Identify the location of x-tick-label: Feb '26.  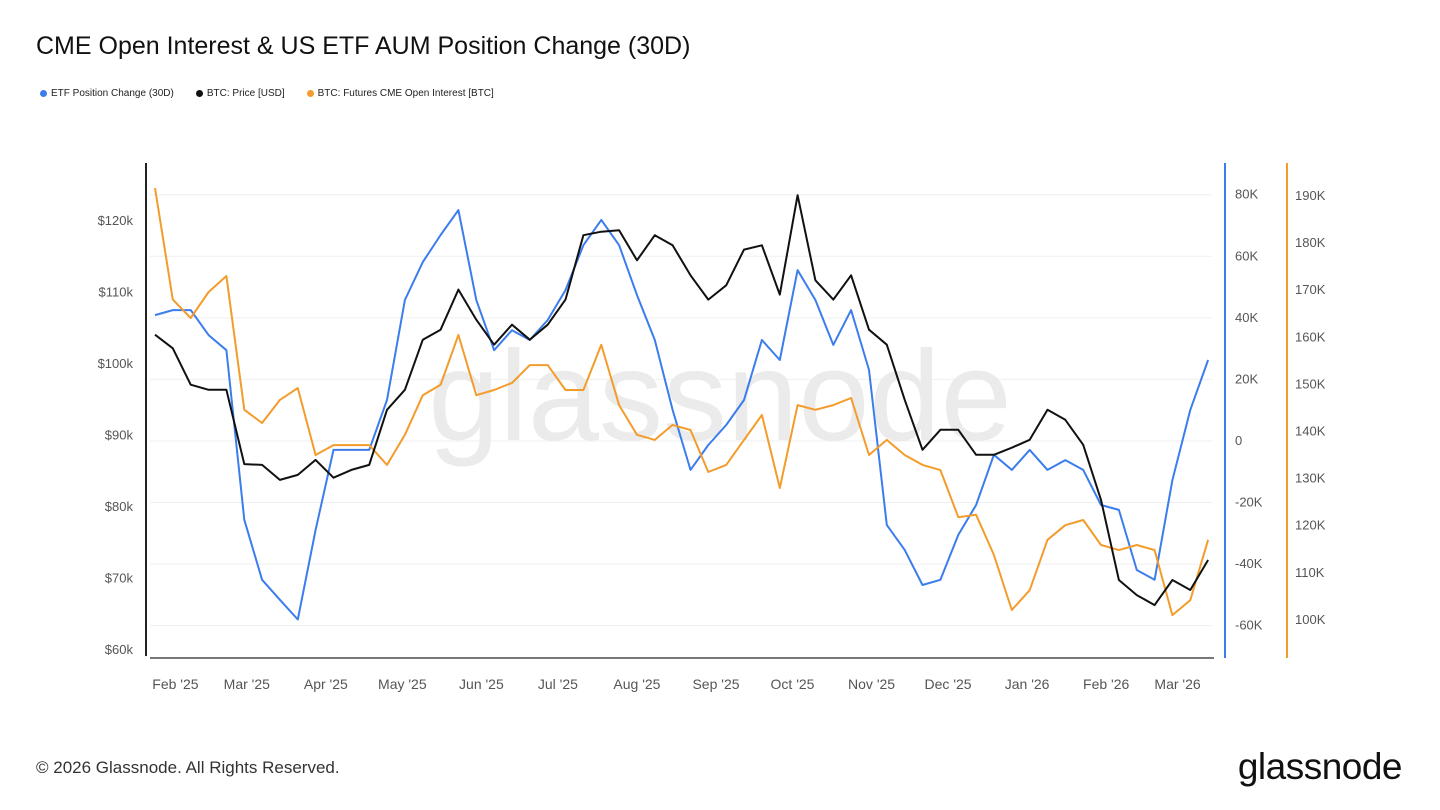
(1106, 684).